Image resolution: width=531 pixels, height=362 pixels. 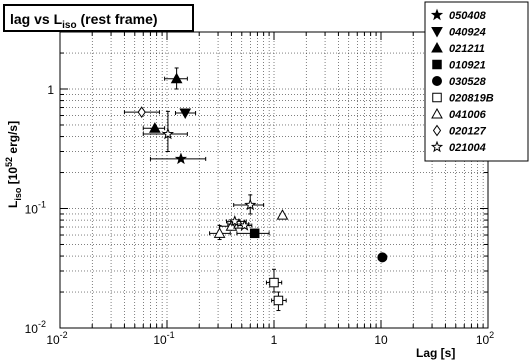 I want to click on legend-entry-030528: 030528, so click(x=459, y=82).